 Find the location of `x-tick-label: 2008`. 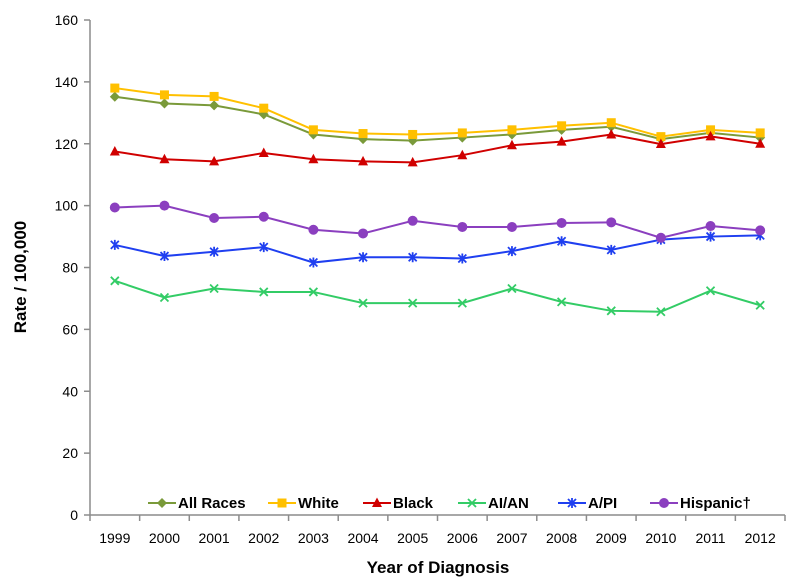

x-tick-label: 2008 is located at coordinates (561, 538).